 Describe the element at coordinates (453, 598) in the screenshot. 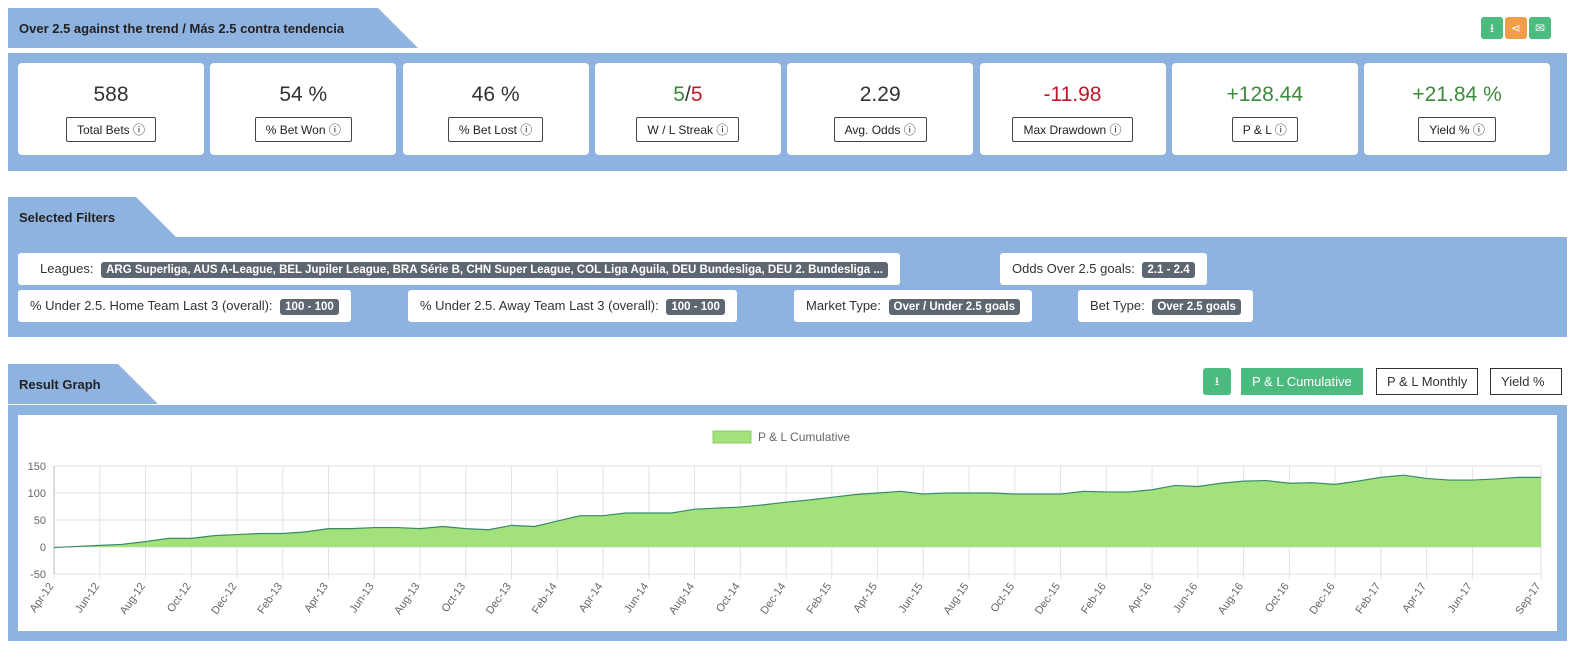

I see `x-tick-label: Oct-13` at that location.